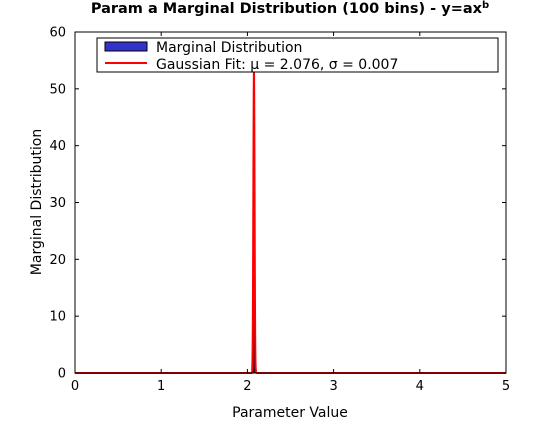 Image resolution: width=560 pixels, height=425 pixels. Describe the element at coordinates (57, 146) in the screenshot. I see `y-tick-label: 40` at that location.